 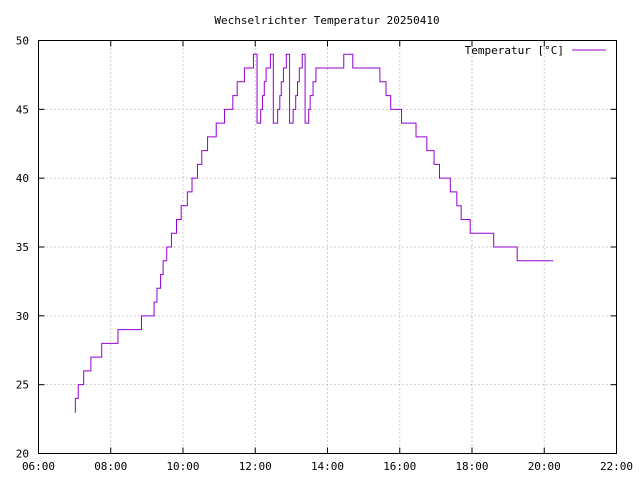 I want to click on y-tick-label: 30, so click(x=22, y=316).